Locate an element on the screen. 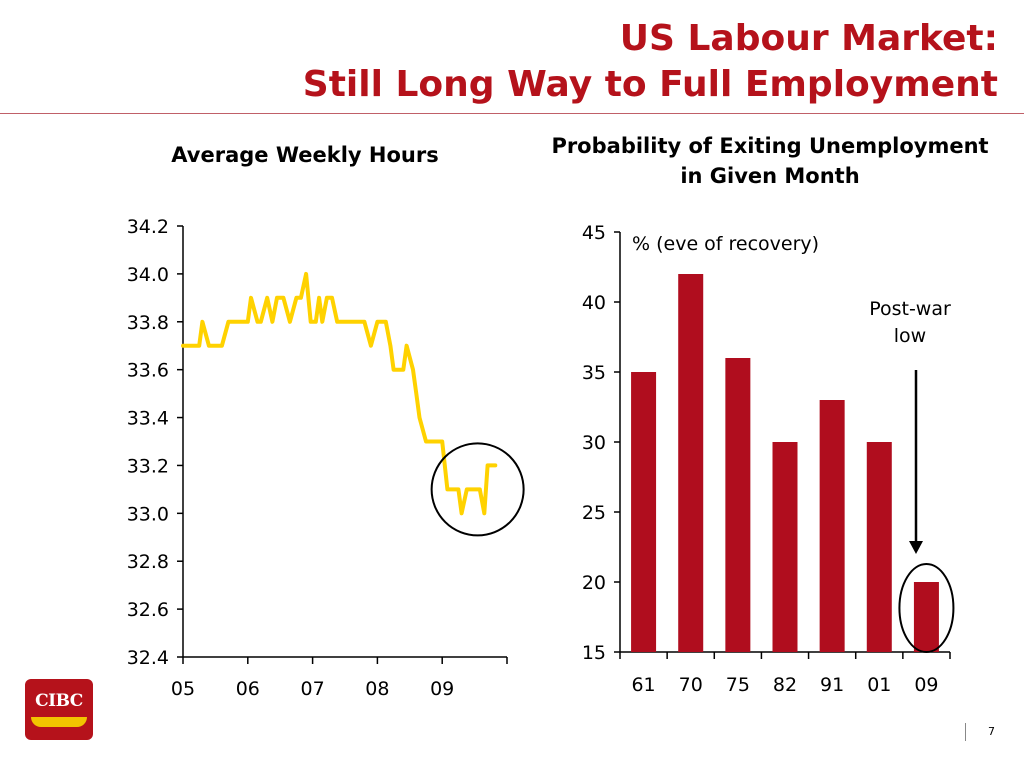 This screenshot has width=1024, height=768. footer-divider is located at coordinates (965, 732).